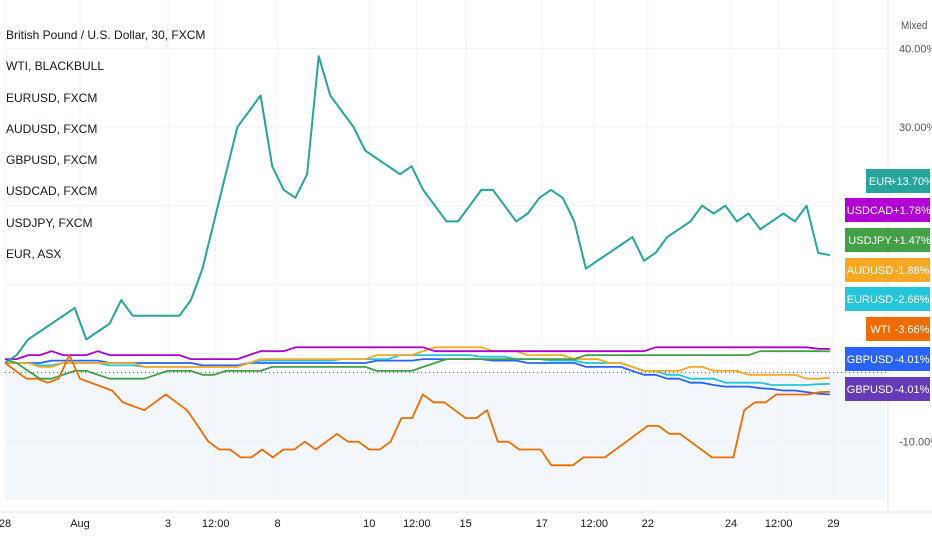  I want to click on series-line-audusd, so click(417, 363).